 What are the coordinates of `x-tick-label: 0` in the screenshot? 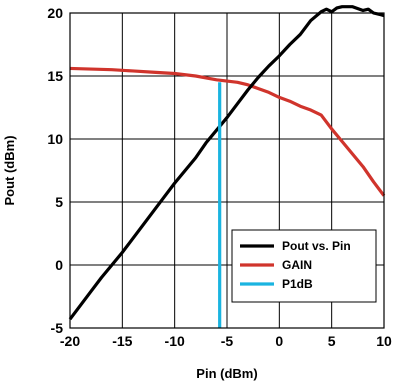 It's located at (279, 341).